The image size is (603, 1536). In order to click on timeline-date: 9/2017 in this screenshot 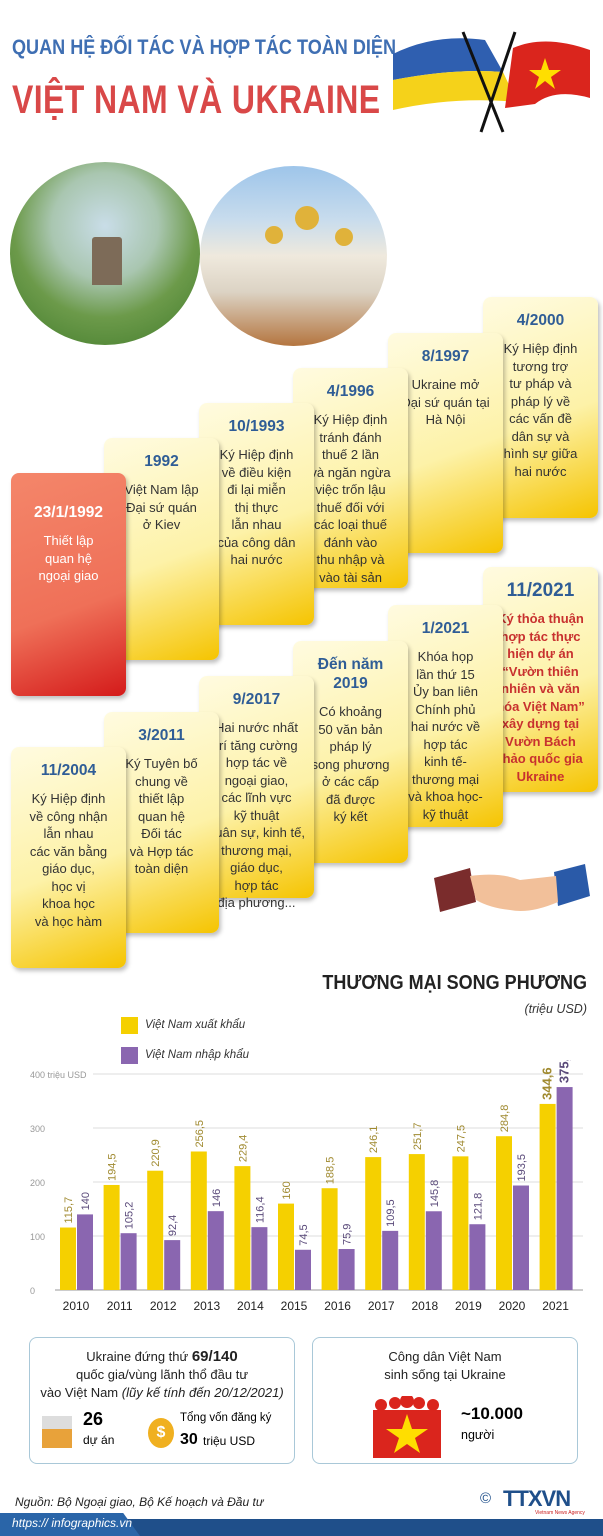, I will do `click(256, 699)`.